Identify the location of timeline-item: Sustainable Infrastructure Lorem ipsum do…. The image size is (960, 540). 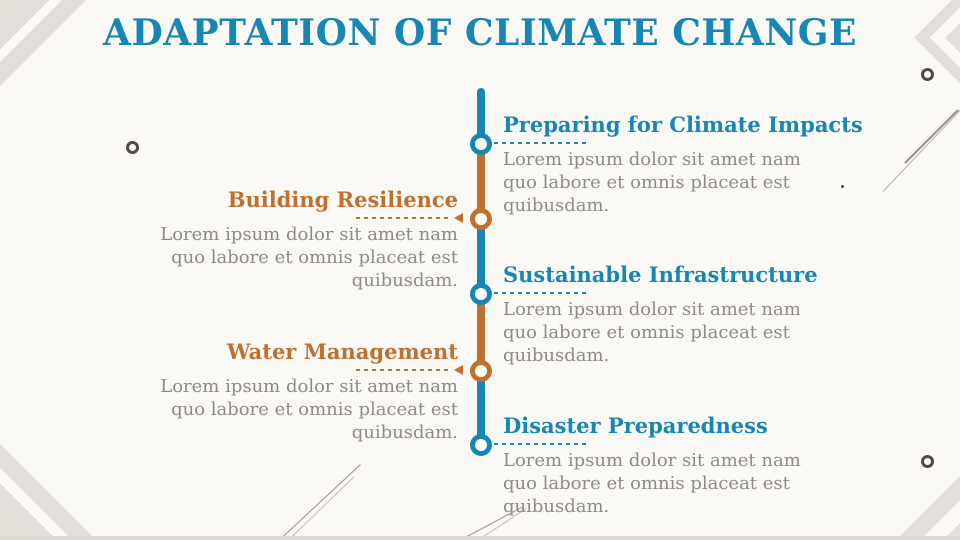
(665, 314).